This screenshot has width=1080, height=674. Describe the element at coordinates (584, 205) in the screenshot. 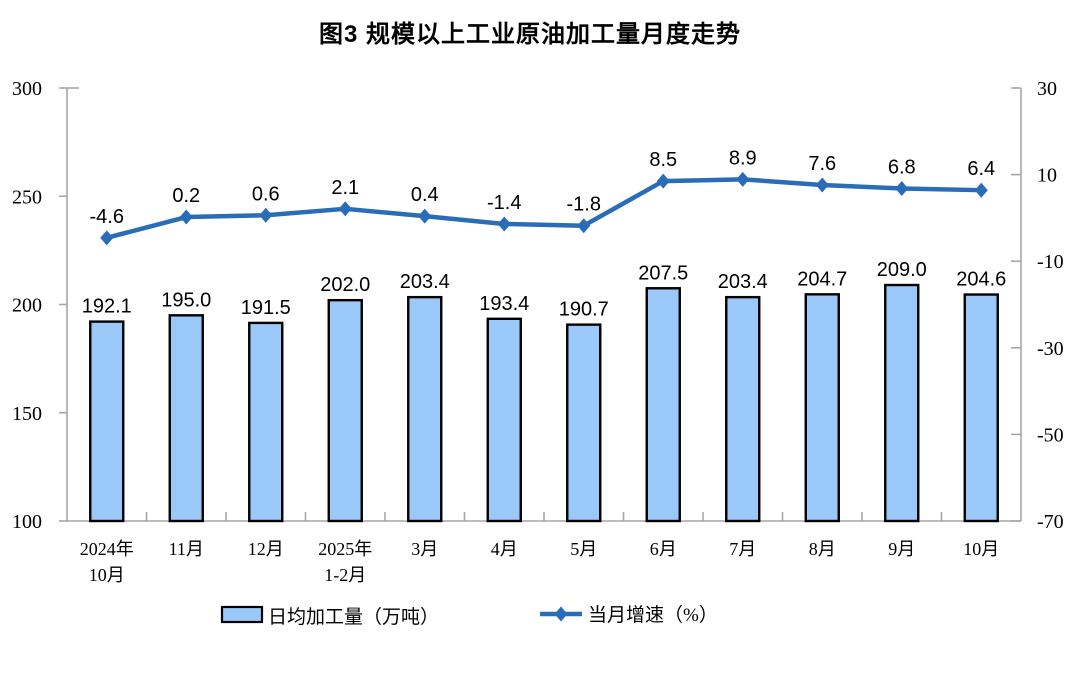

I see `line-value-label: -1.8` at that location.